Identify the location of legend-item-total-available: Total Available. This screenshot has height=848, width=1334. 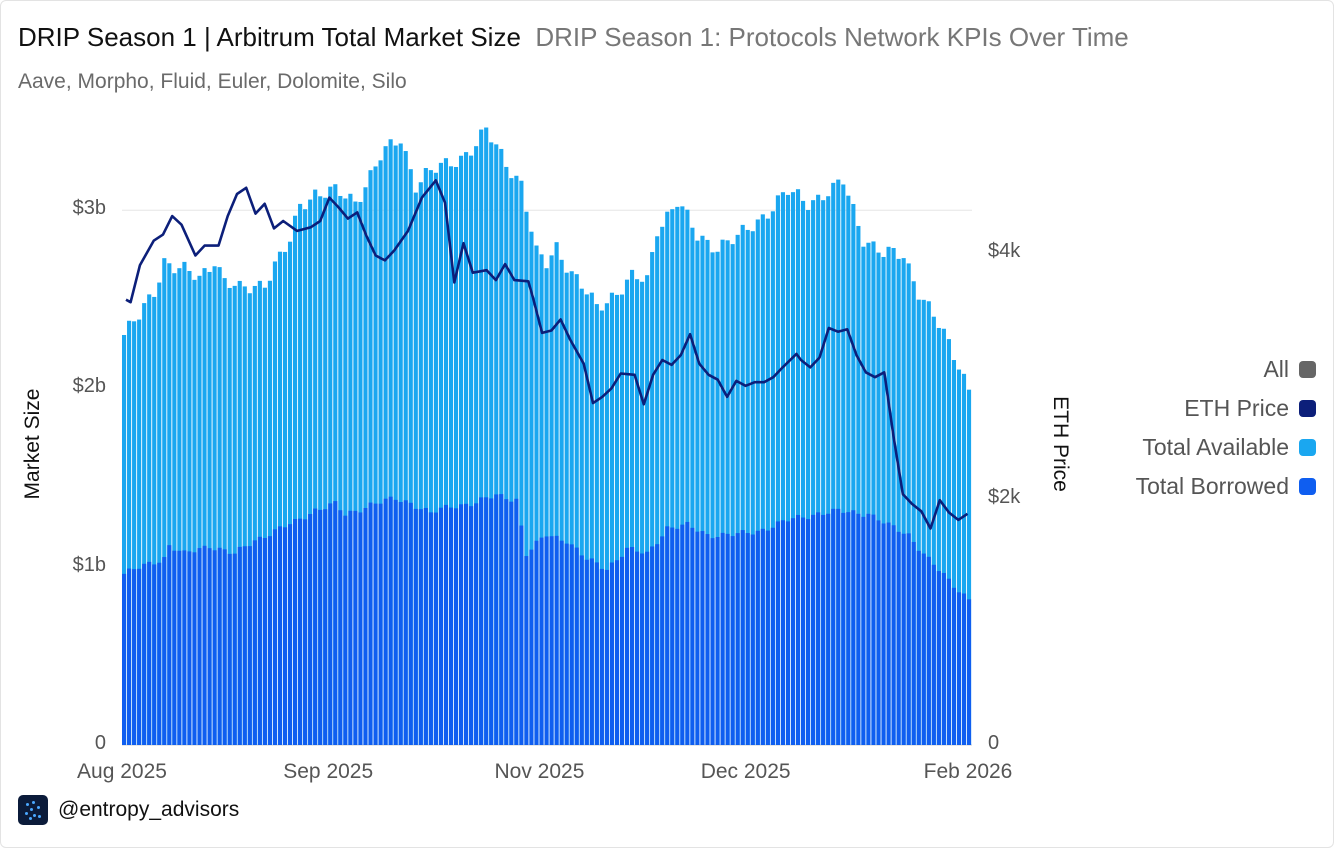
(1226, 447).